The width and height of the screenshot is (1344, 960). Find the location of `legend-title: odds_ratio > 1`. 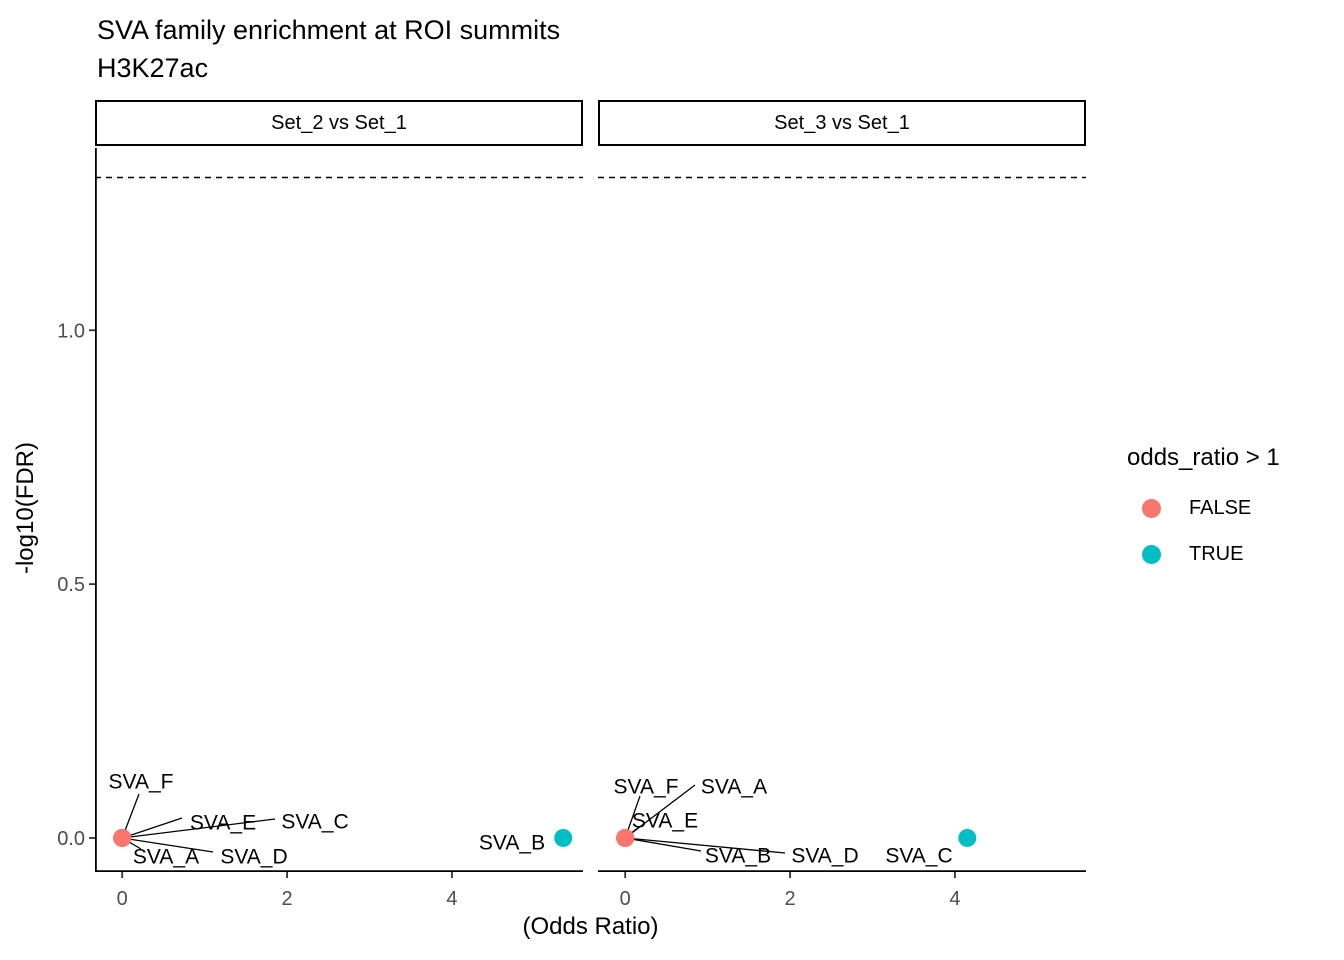

legend-title: odds_ratio > 1 is located at coordinates (1203, 457).